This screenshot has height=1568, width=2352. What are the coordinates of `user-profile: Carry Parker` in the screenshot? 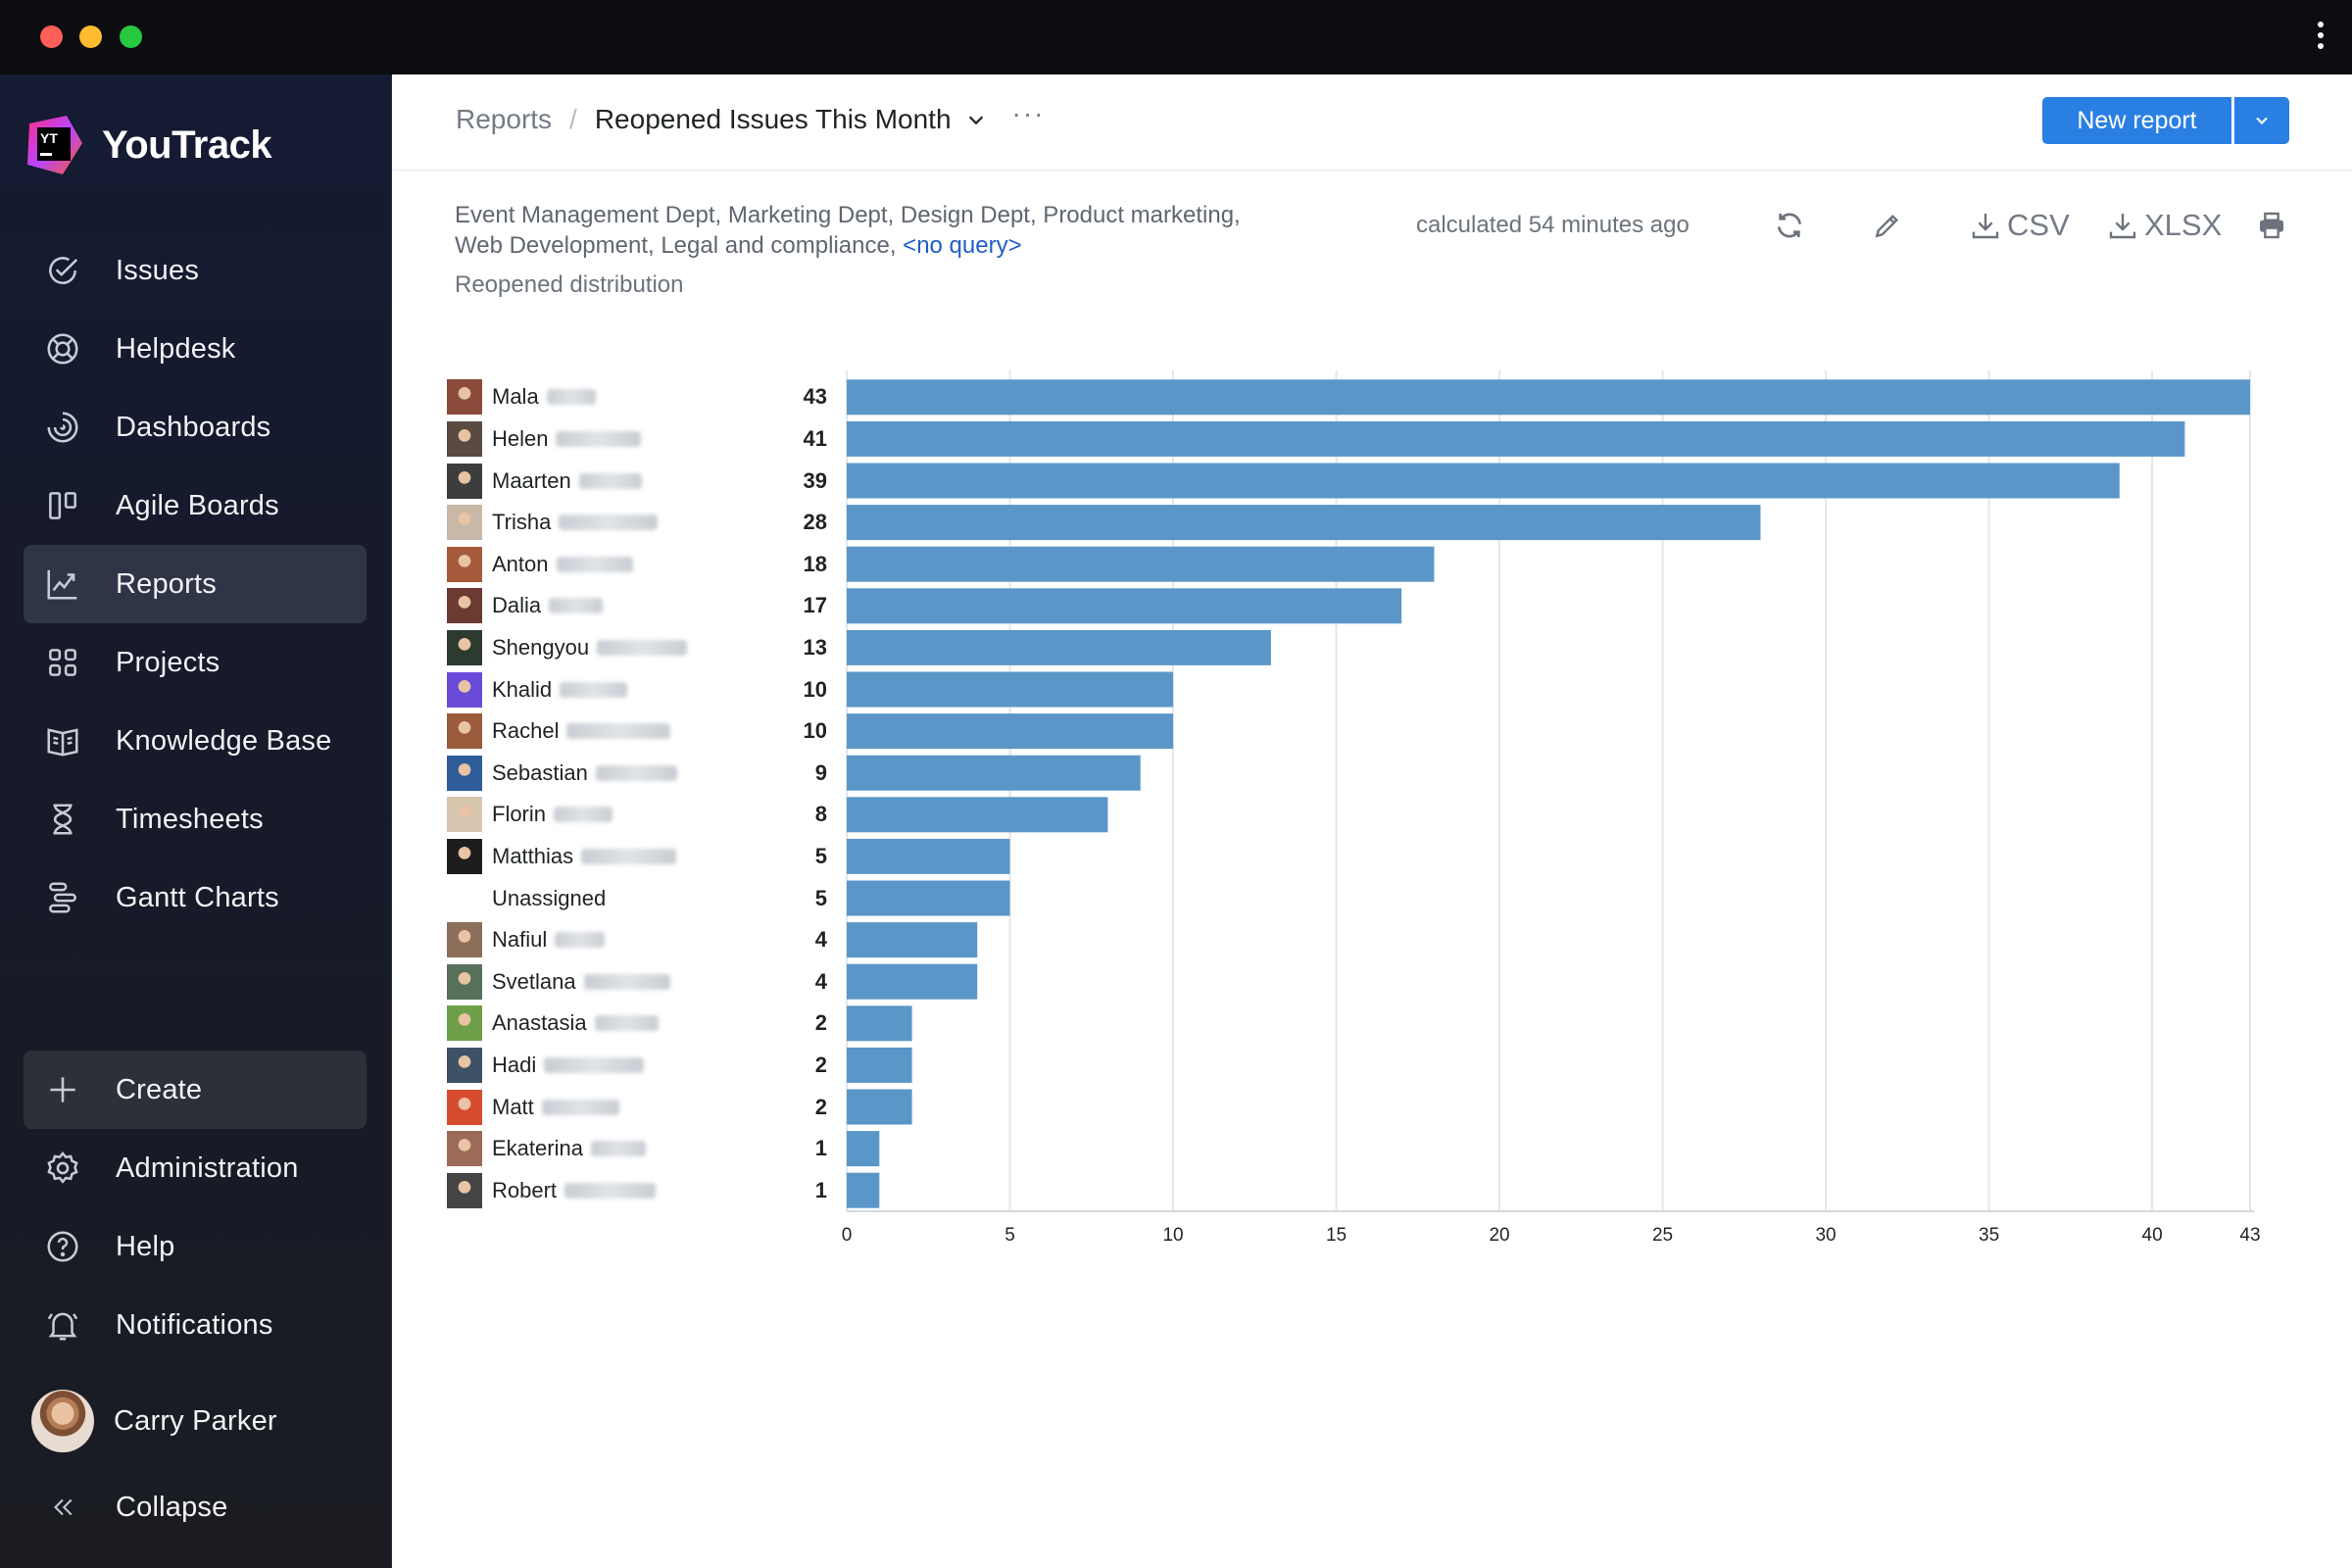 It's located at (195, 1421).